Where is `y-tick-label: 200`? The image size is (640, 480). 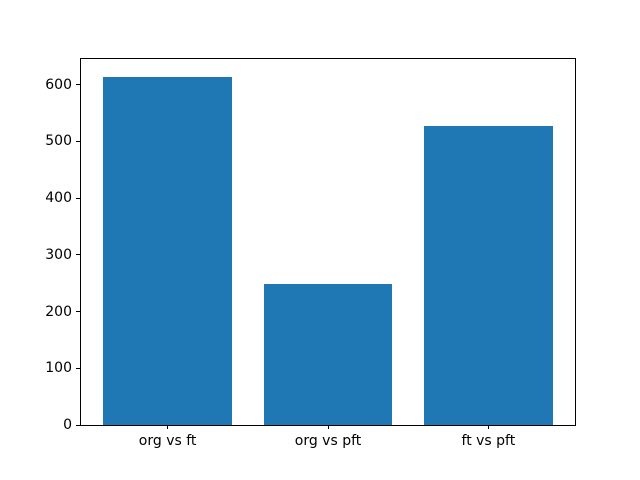 y-tick-label: 200 is located at coordinates (58, 311).